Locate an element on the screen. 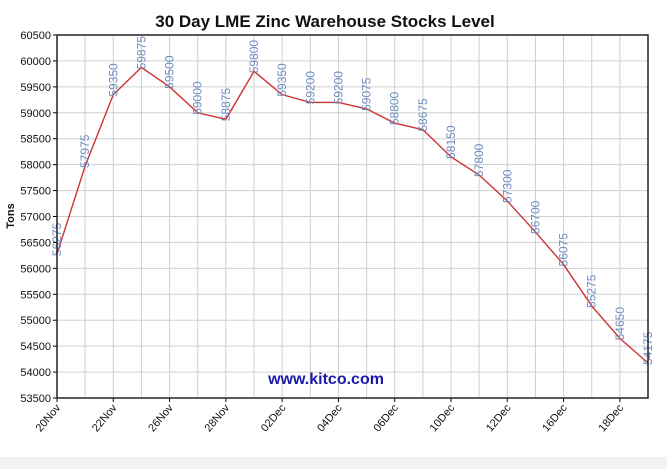 The width and height of the screenshot is (667, 469). x-tick-label: 26Nov is located at coordinates (161, 418).